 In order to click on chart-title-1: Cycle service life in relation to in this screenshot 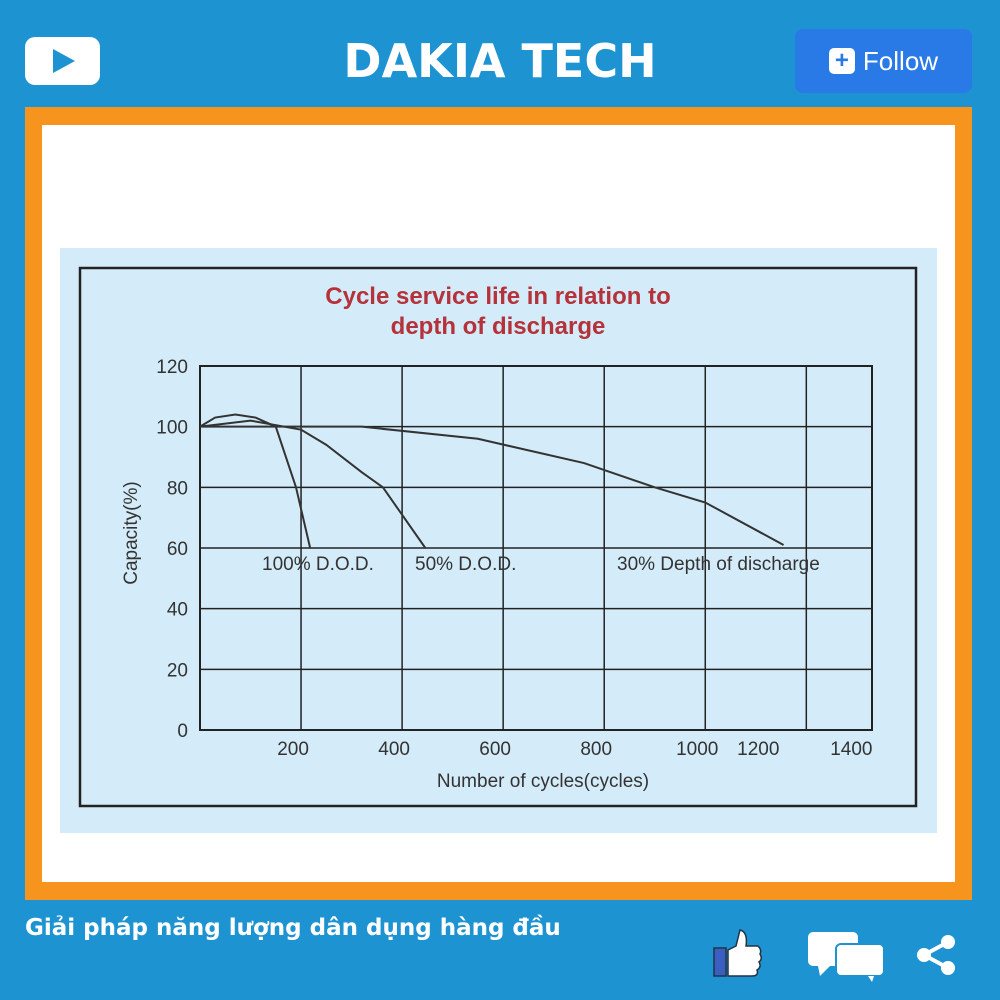, I will do `click(497, 296)`.